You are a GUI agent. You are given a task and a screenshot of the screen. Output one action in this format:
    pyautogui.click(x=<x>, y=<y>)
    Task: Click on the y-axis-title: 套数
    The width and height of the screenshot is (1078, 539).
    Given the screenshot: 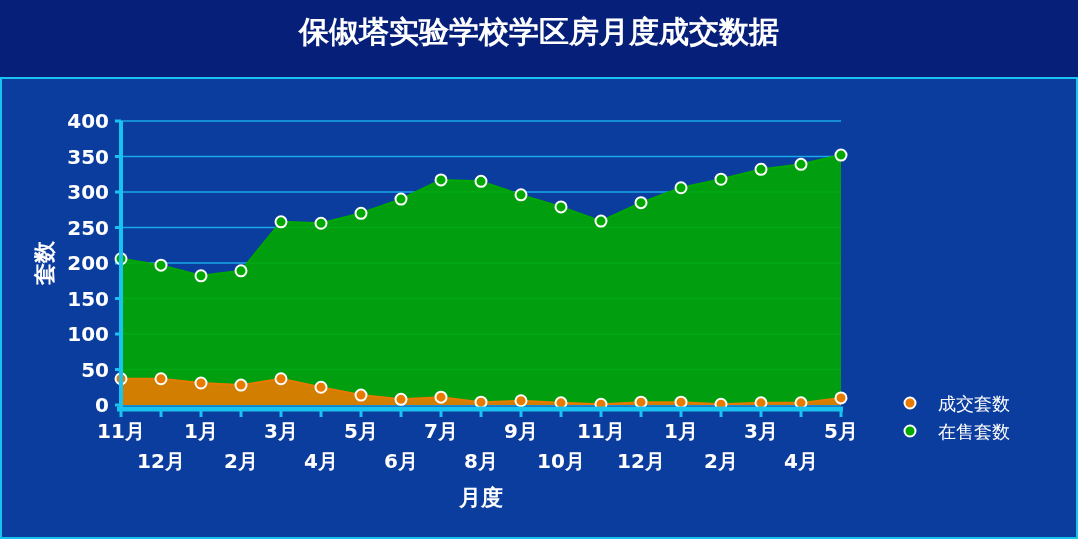 What is the action you would take?
    pyautogui.click(x=44, y=263)
    